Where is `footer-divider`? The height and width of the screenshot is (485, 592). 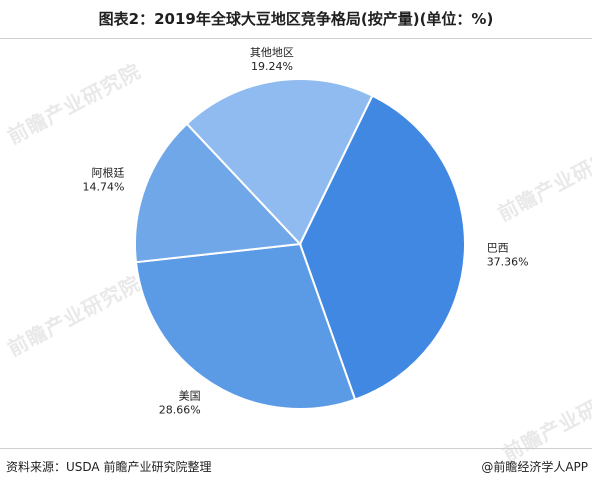 footer-divider is located at coordinates (296, 448).